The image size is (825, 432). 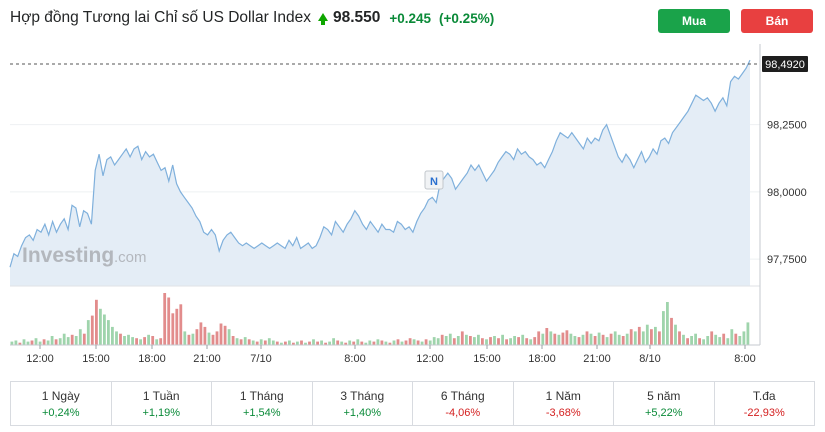 What do you see at coordinates (694, 21) in the screenshot?
I see `buy-button: Mua` at bounding box center [694, 21].